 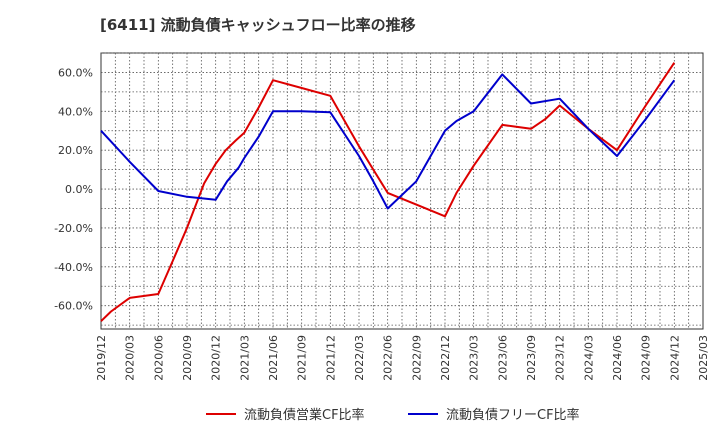 I want to click on x-tick-label: 2024/12, so click(x=674, y=358).